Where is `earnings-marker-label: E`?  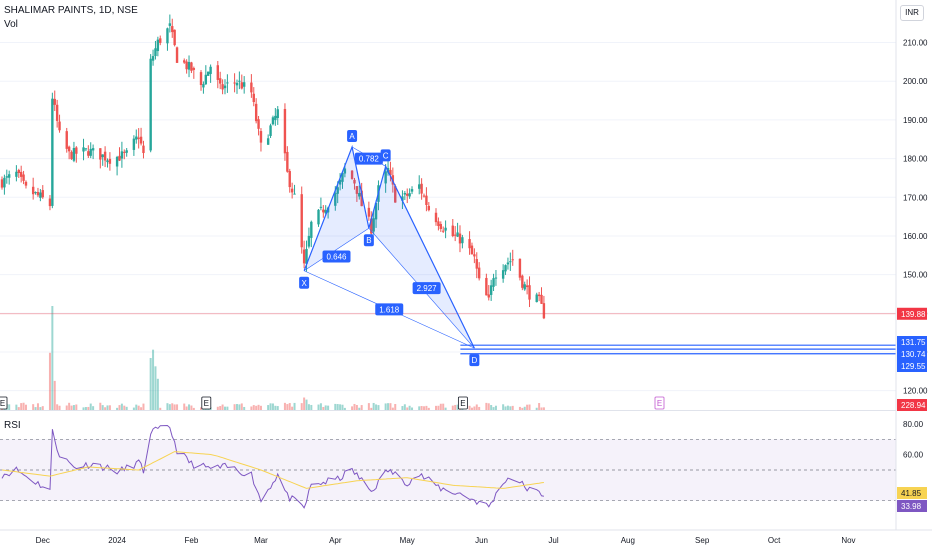
earnings-marker-label: E is located at coordinates (462, 403).